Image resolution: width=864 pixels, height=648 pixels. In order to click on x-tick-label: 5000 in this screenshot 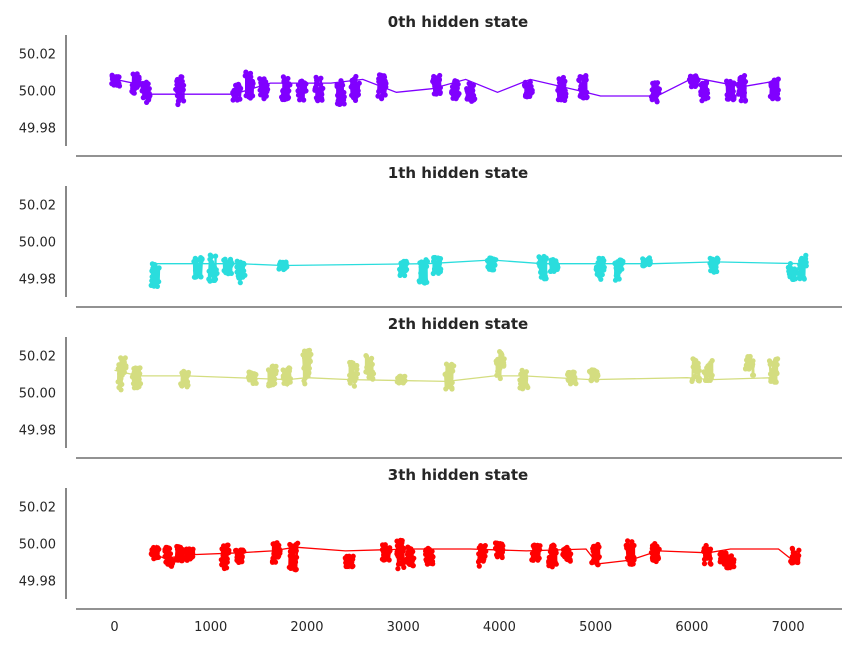, I will do `click(595, 627)`.